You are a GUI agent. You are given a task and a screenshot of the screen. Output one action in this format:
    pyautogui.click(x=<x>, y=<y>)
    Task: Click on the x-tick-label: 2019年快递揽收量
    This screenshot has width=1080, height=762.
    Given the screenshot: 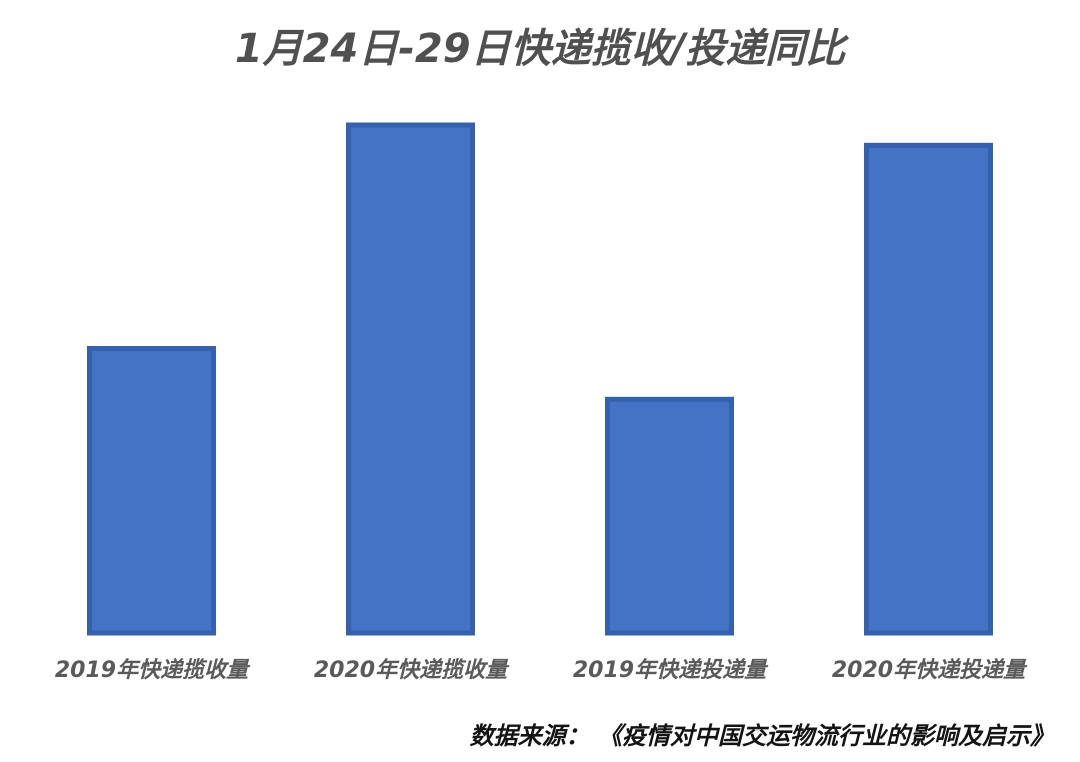 What is the action you would take?
    pyautogui.click(x=153, y=670)
    